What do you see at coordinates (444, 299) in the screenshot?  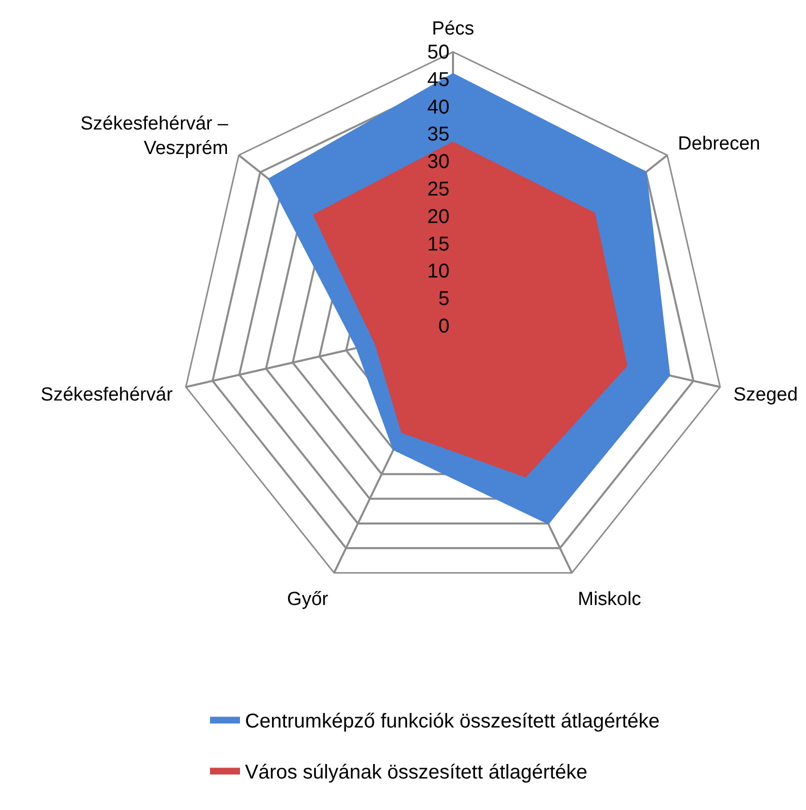 I see `y-tick-label: 5` at bounding box center [444, 299].